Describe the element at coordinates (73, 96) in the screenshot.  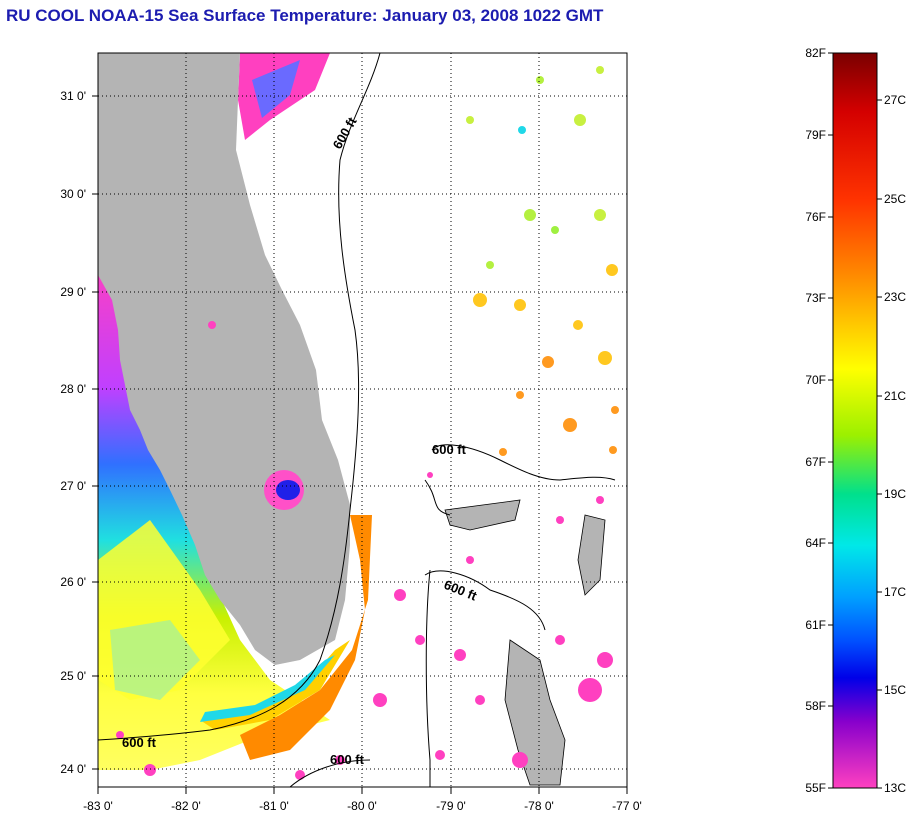
I see `lat-label-31: 31 0'` at that location.